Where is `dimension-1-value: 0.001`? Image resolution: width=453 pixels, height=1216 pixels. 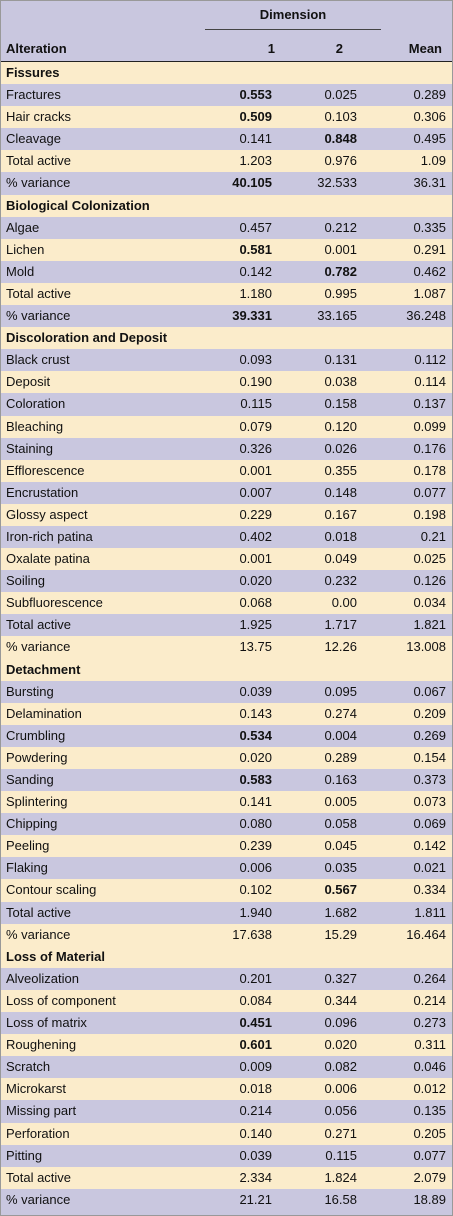 dimension-1-value: 0.001 is located at coordinates (255, 559).